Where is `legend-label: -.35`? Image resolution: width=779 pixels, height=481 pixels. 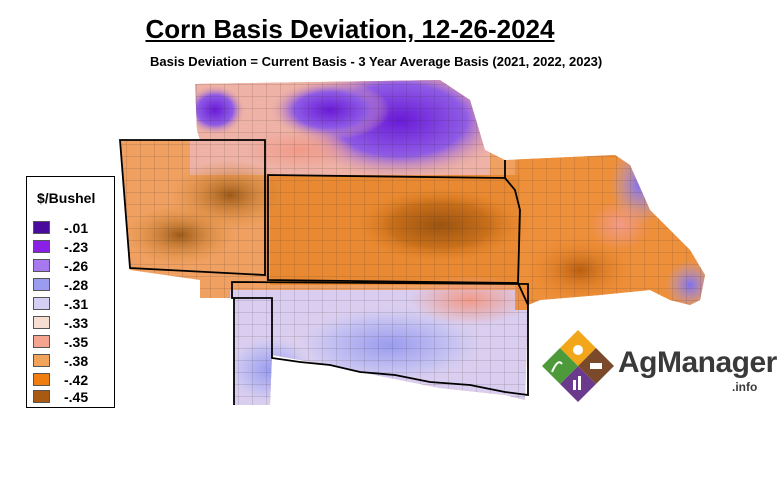
legend-label: -.35 is located at coordinates (76, 341).